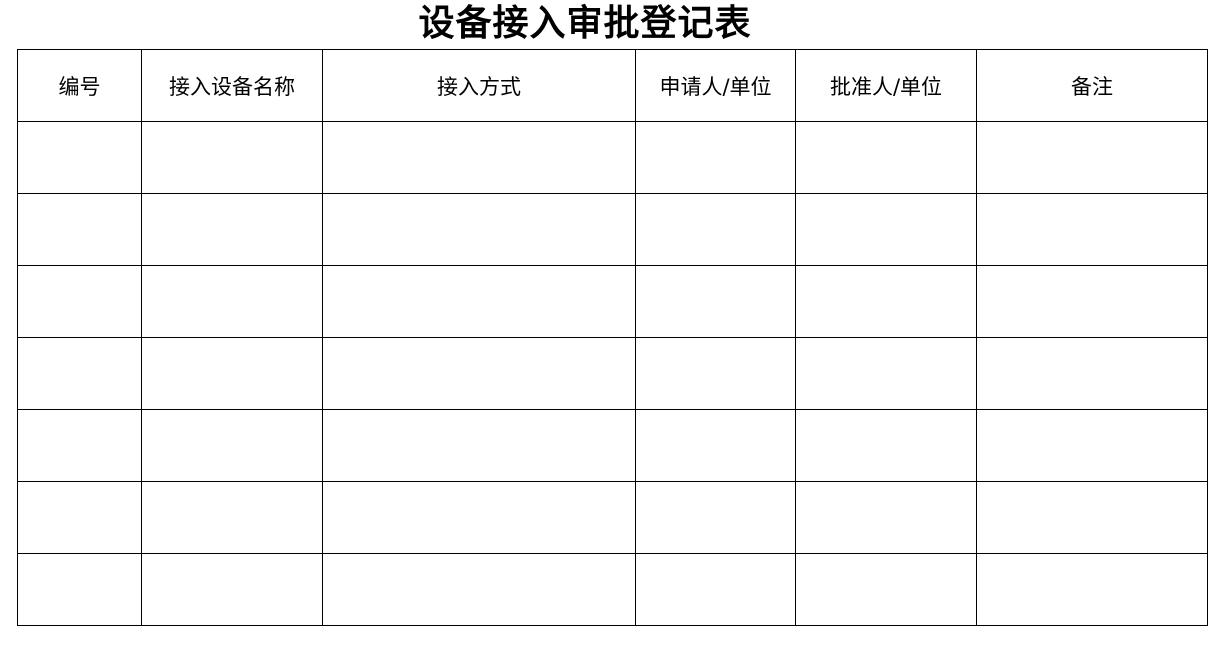 The image size is (1227, 646). Describe the element at coordinates (1092, 85) in the screenshot. I see `header-remarks: 备注` at that location.